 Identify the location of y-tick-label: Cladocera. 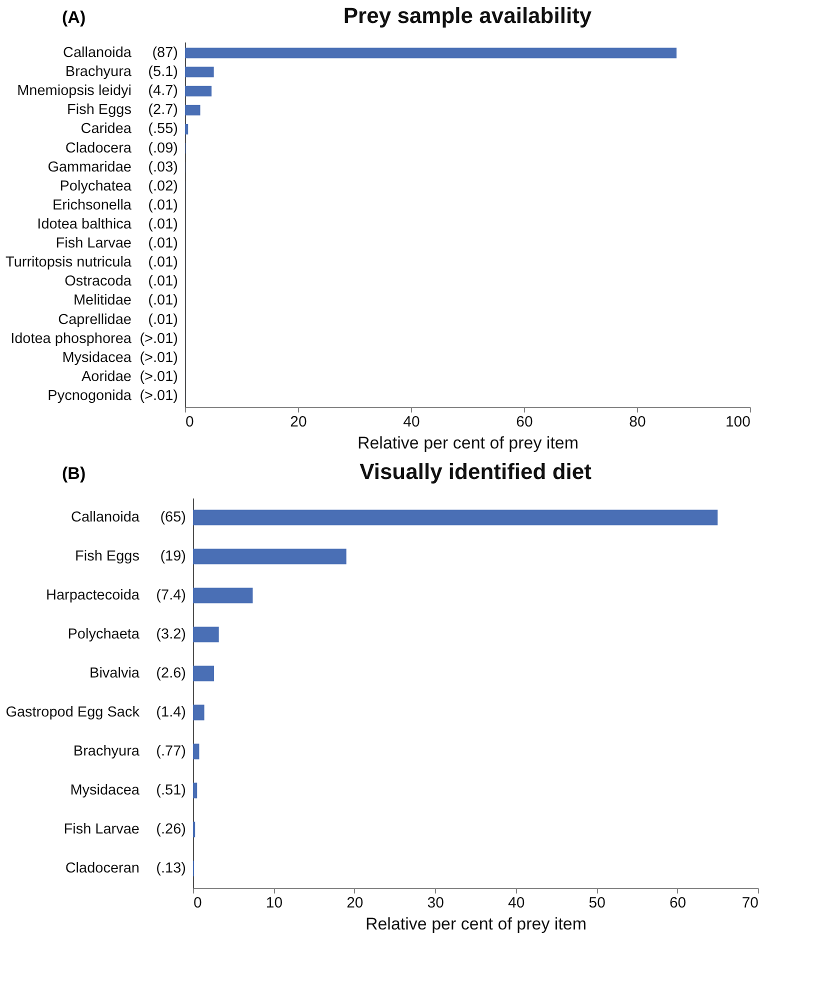
(98, 148).